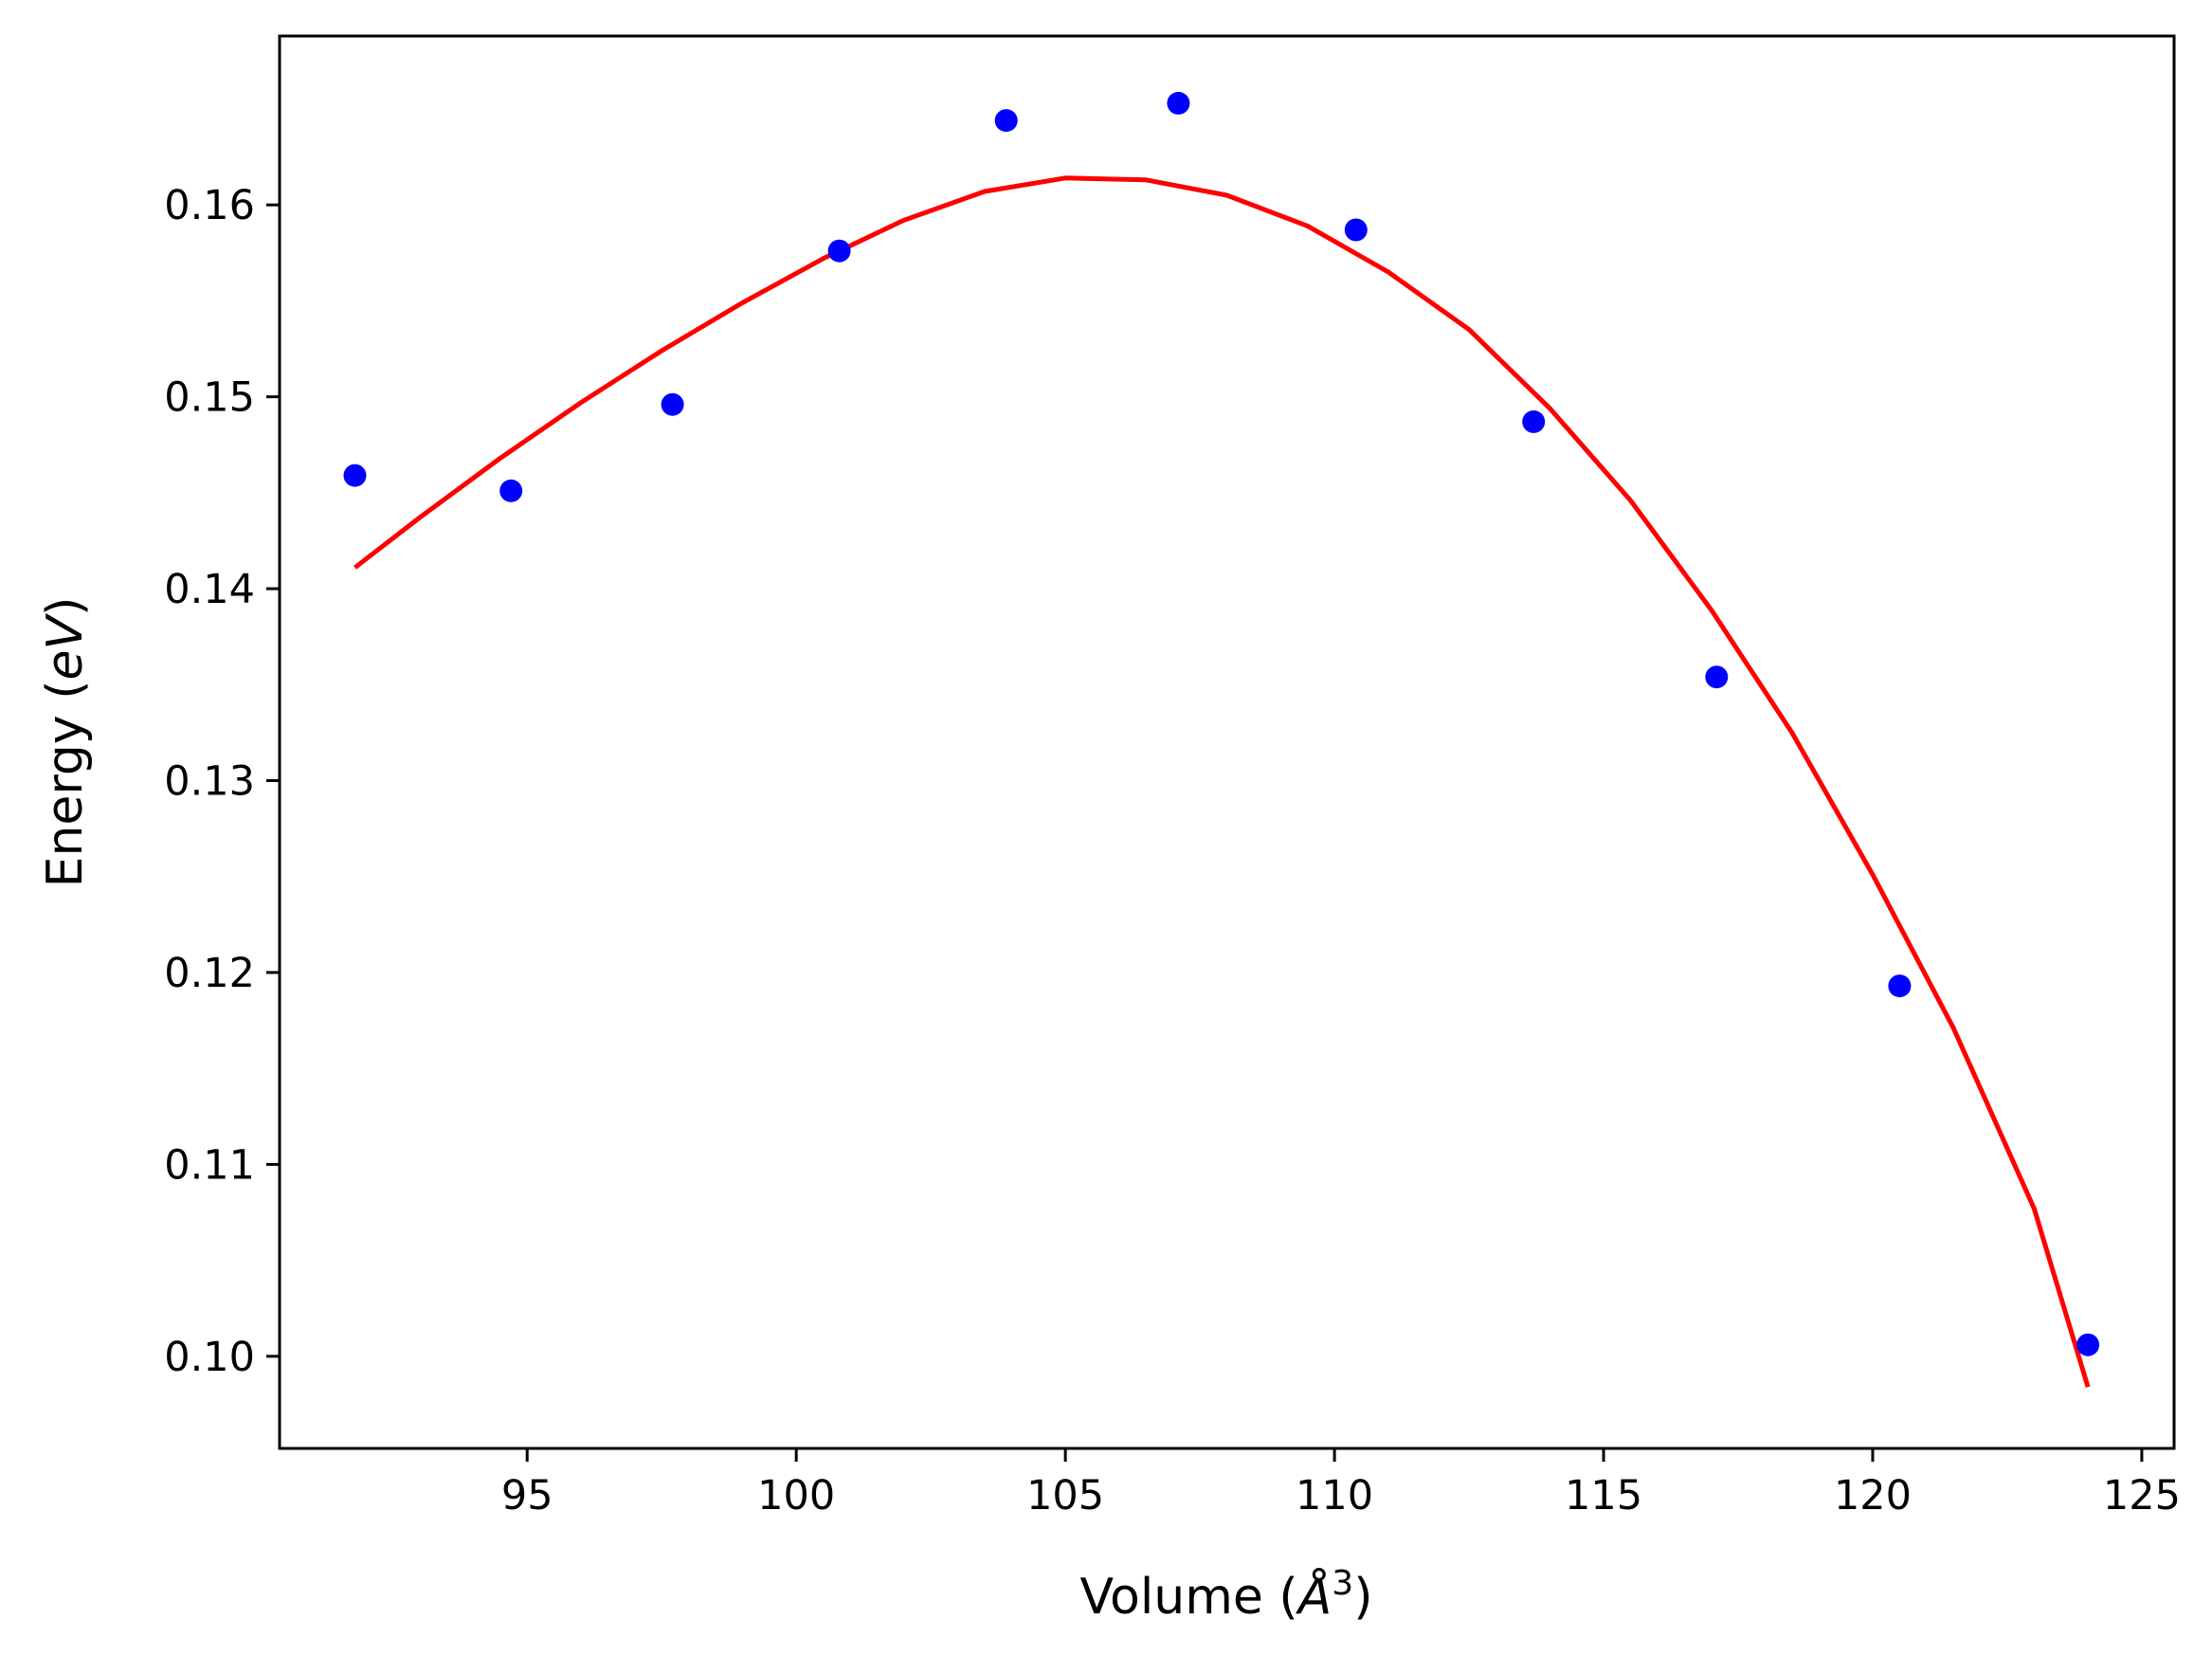 The width and height of the screenshot is (2212, 1656). Describe the element at coordinates (209, 589) in the screenshot. I see `y-tick-label: 0.14` at that location.